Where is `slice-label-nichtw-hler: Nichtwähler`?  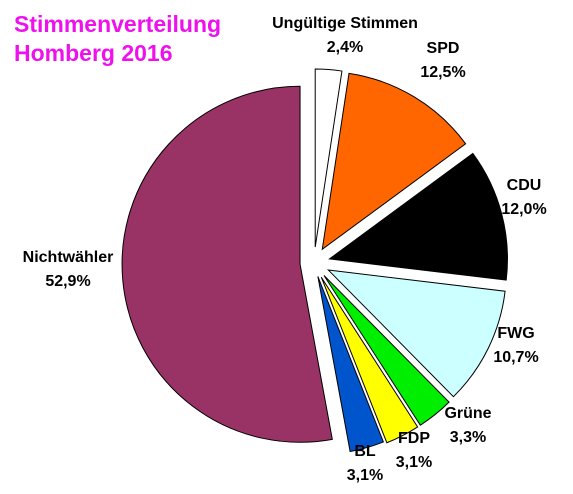 slice-label-nichtw-hler: Nichtwähler is located at coordinates (68, 257).